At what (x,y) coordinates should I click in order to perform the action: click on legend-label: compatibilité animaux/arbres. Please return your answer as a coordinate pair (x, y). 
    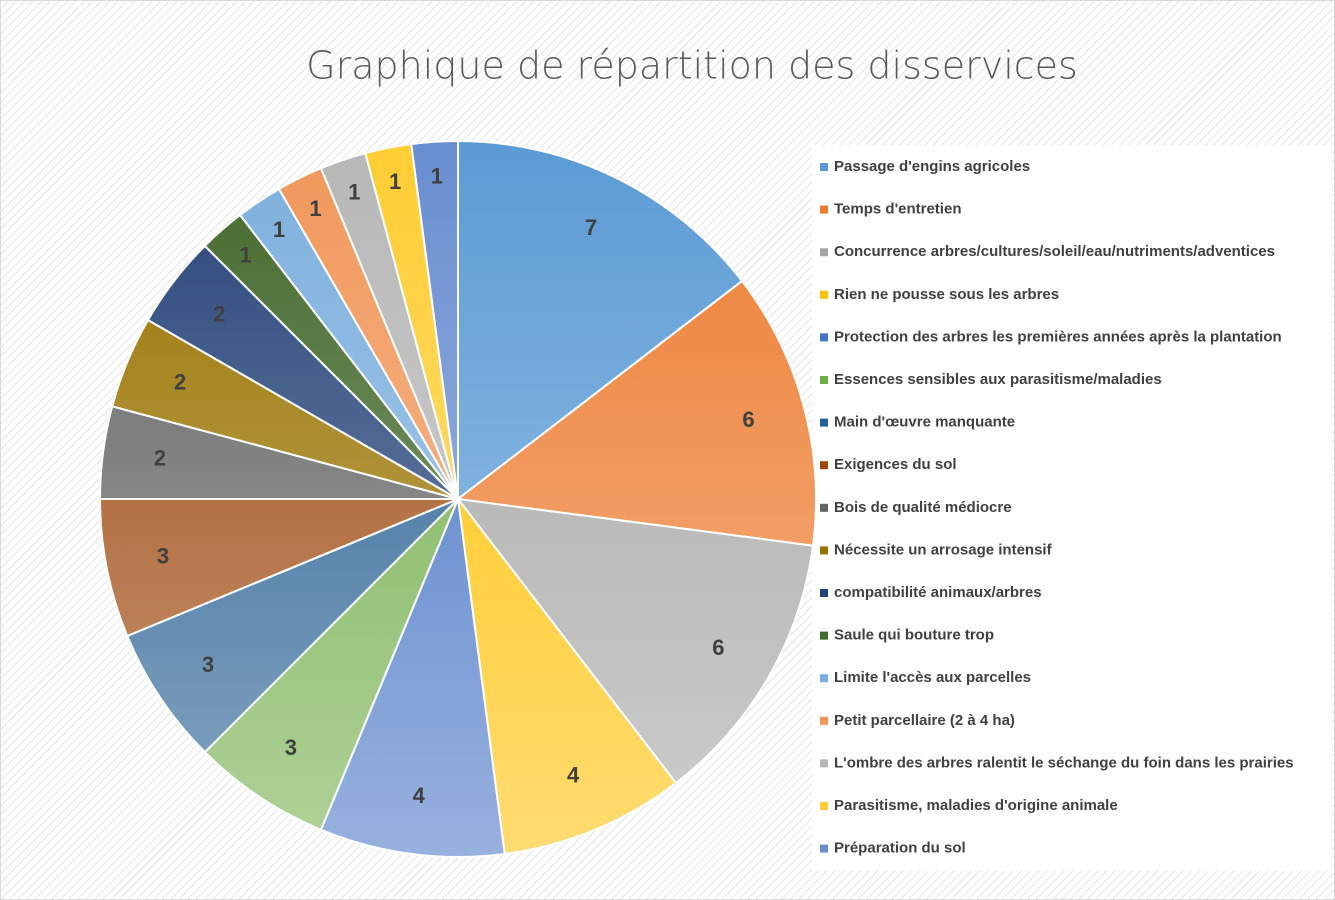
    Looking at the image, I should click on (938, 592).